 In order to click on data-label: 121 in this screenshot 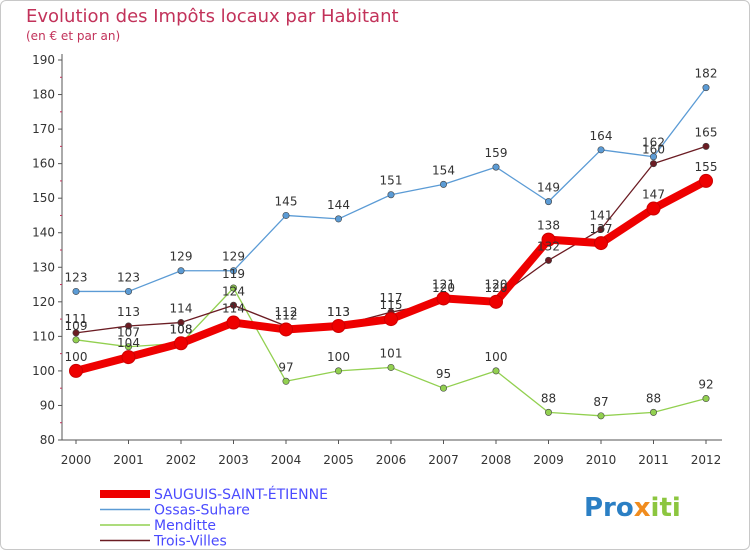, I will do `click(443, 284)`.